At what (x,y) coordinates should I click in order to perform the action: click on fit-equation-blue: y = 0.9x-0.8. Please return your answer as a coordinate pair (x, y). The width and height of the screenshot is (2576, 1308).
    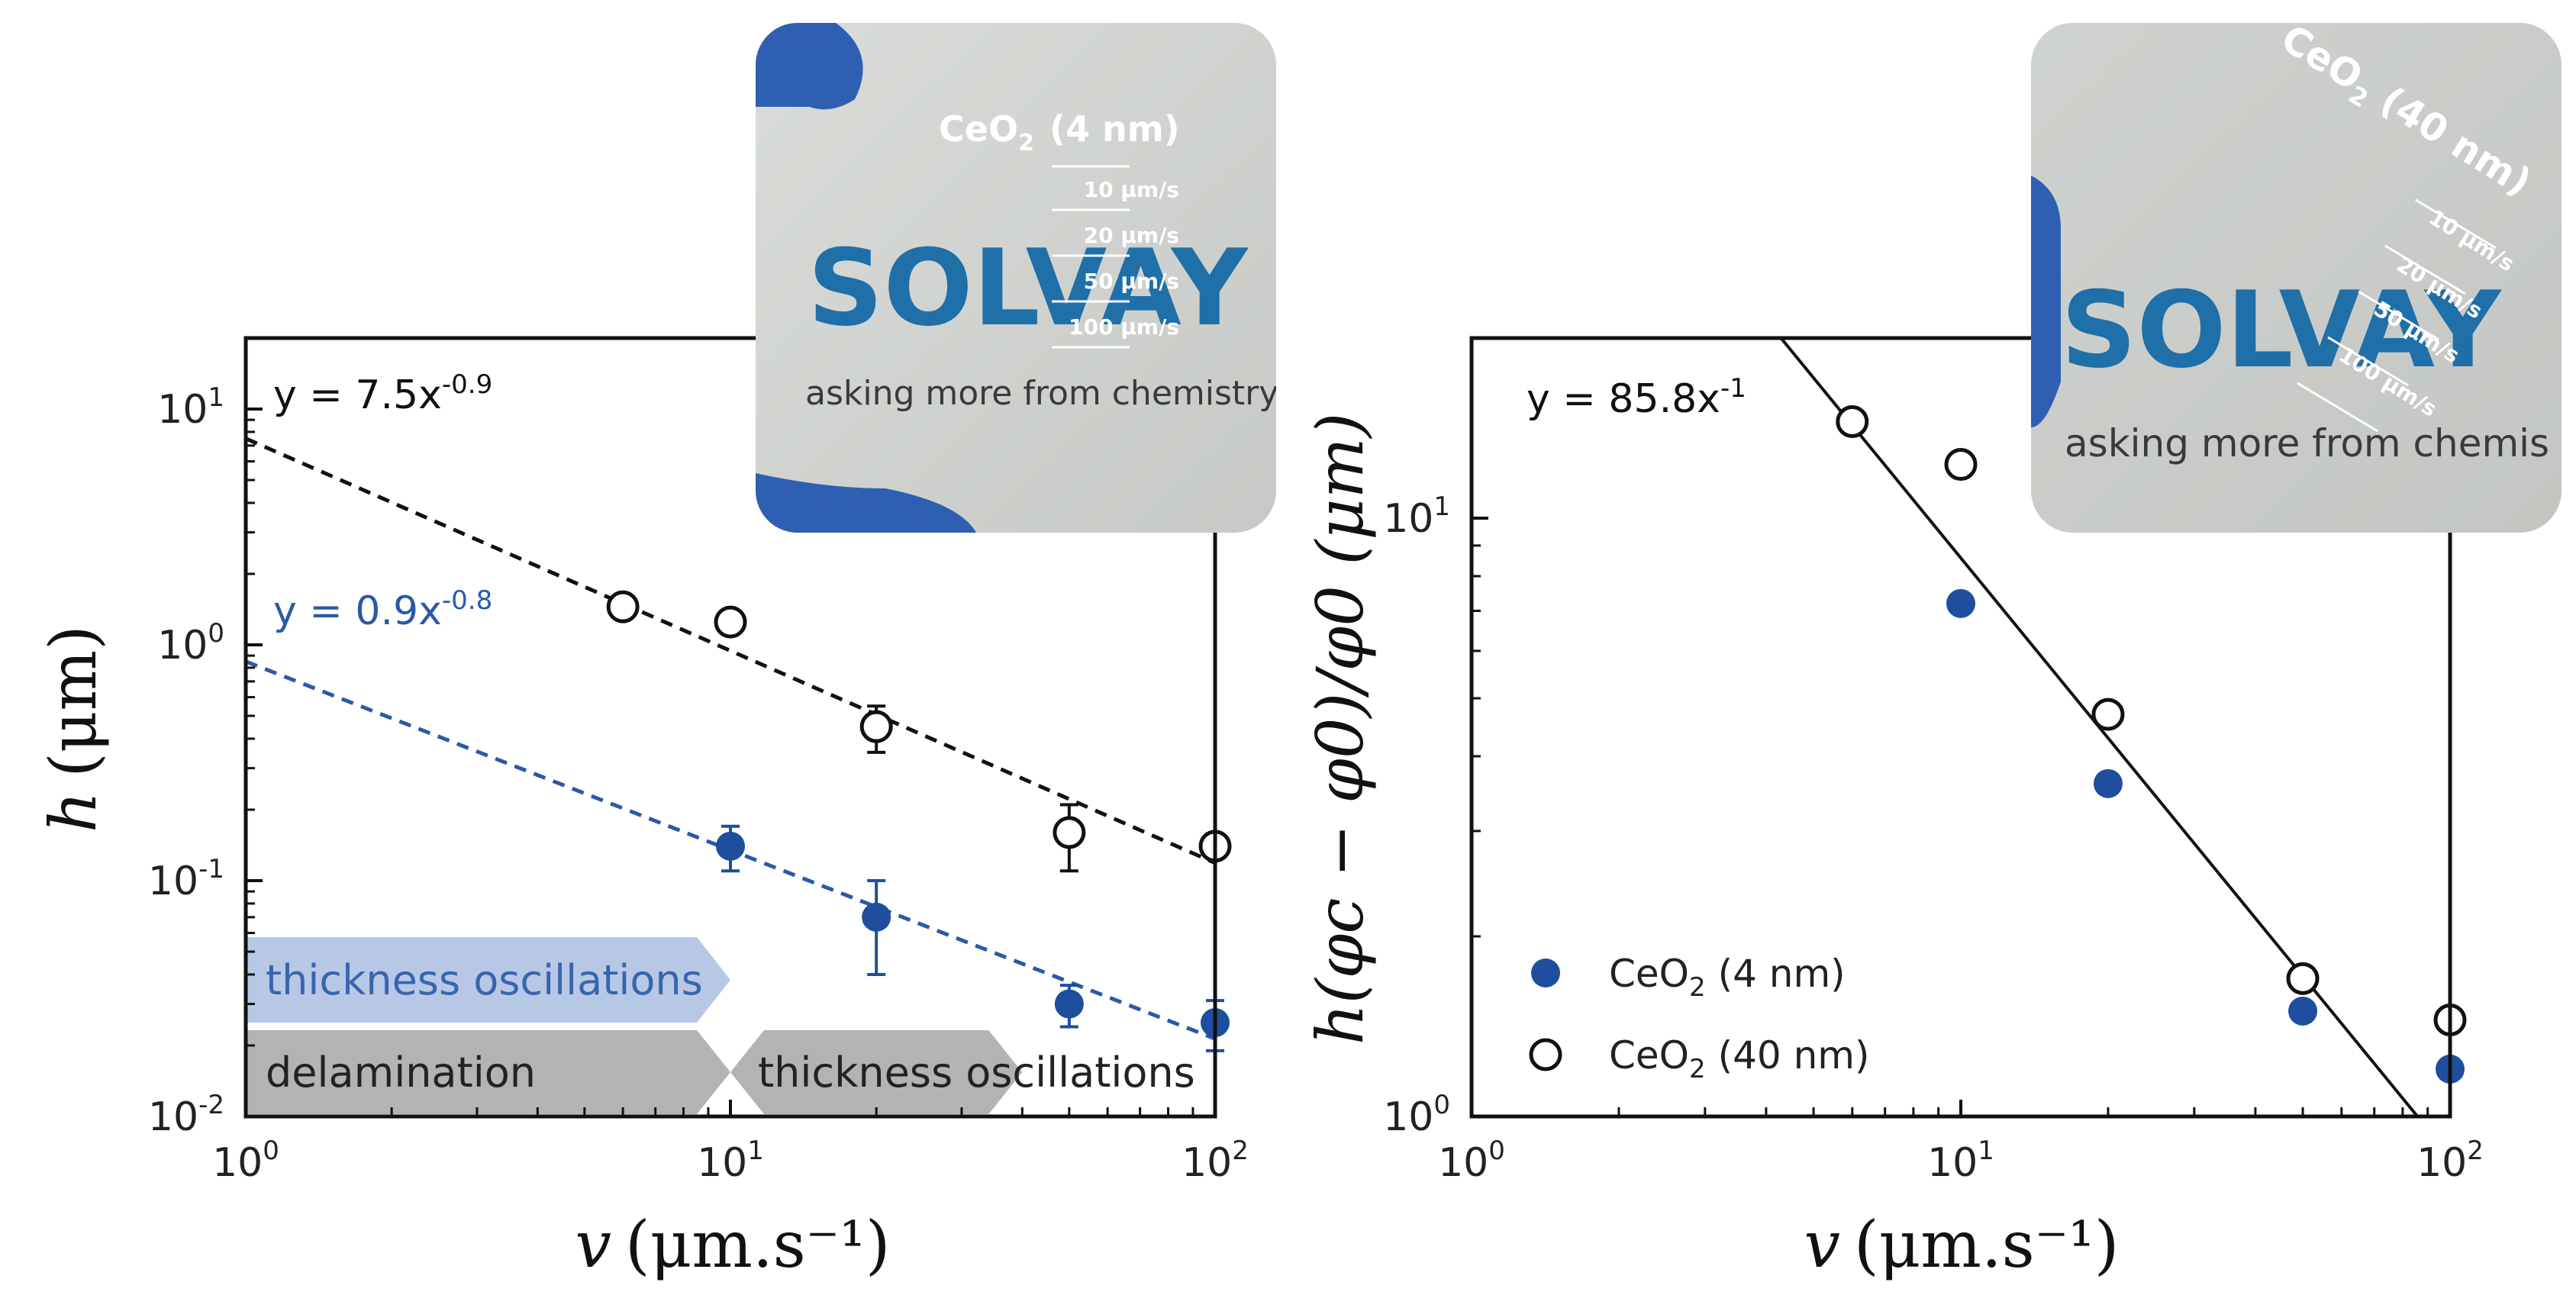
    Looking at the image, I should click on (383, 609).